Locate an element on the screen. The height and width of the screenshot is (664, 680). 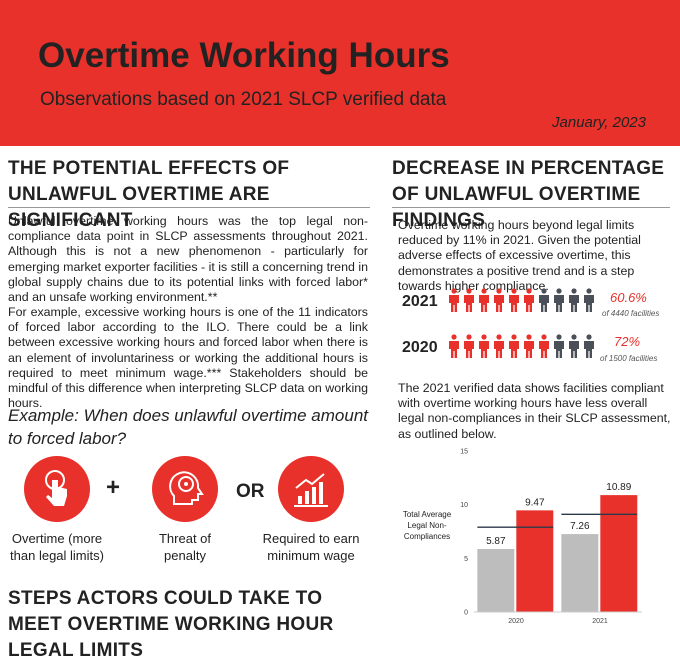
facilities: of 1500 facilities is located at coordinates (629, 358).